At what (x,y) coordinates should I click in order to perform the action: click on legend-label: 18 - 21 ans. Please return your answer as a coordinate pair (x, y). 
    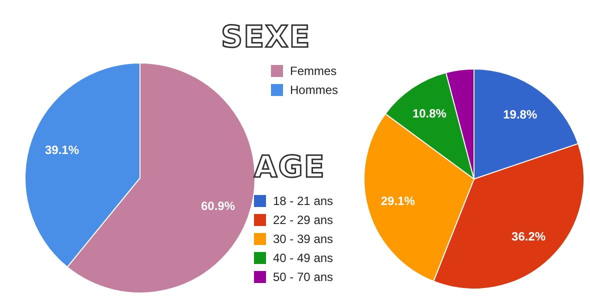
    Looking at the image, I should click on (303, 201).